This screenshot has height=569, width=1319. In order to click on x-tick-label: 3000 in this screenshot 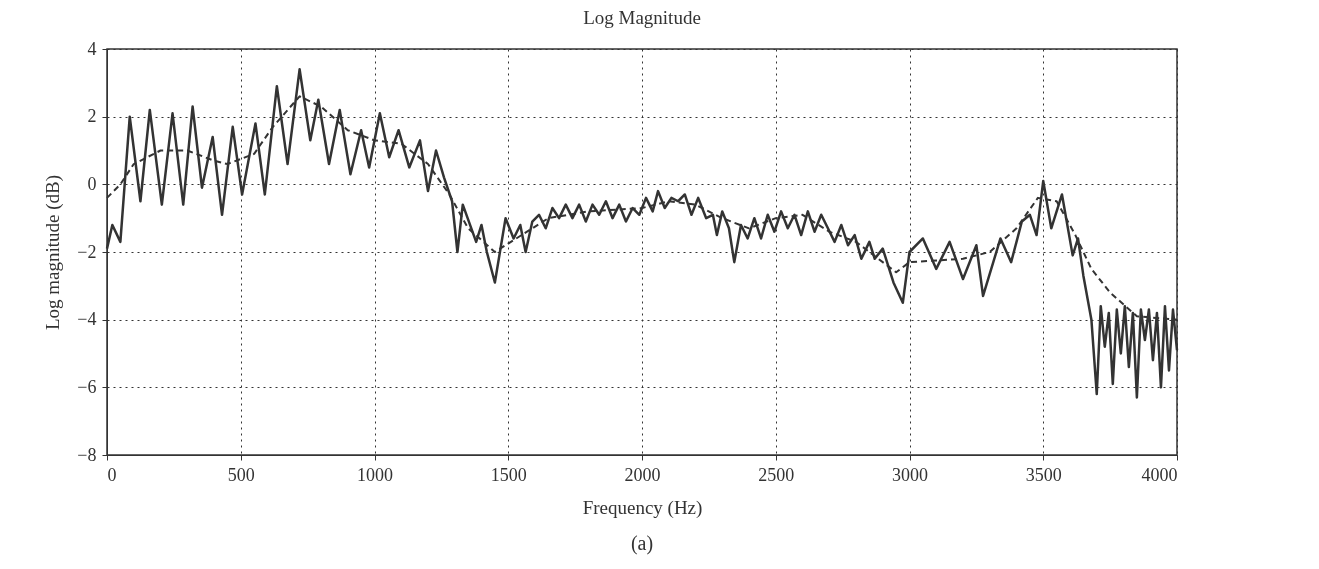, I will do `click(910, 474)`.